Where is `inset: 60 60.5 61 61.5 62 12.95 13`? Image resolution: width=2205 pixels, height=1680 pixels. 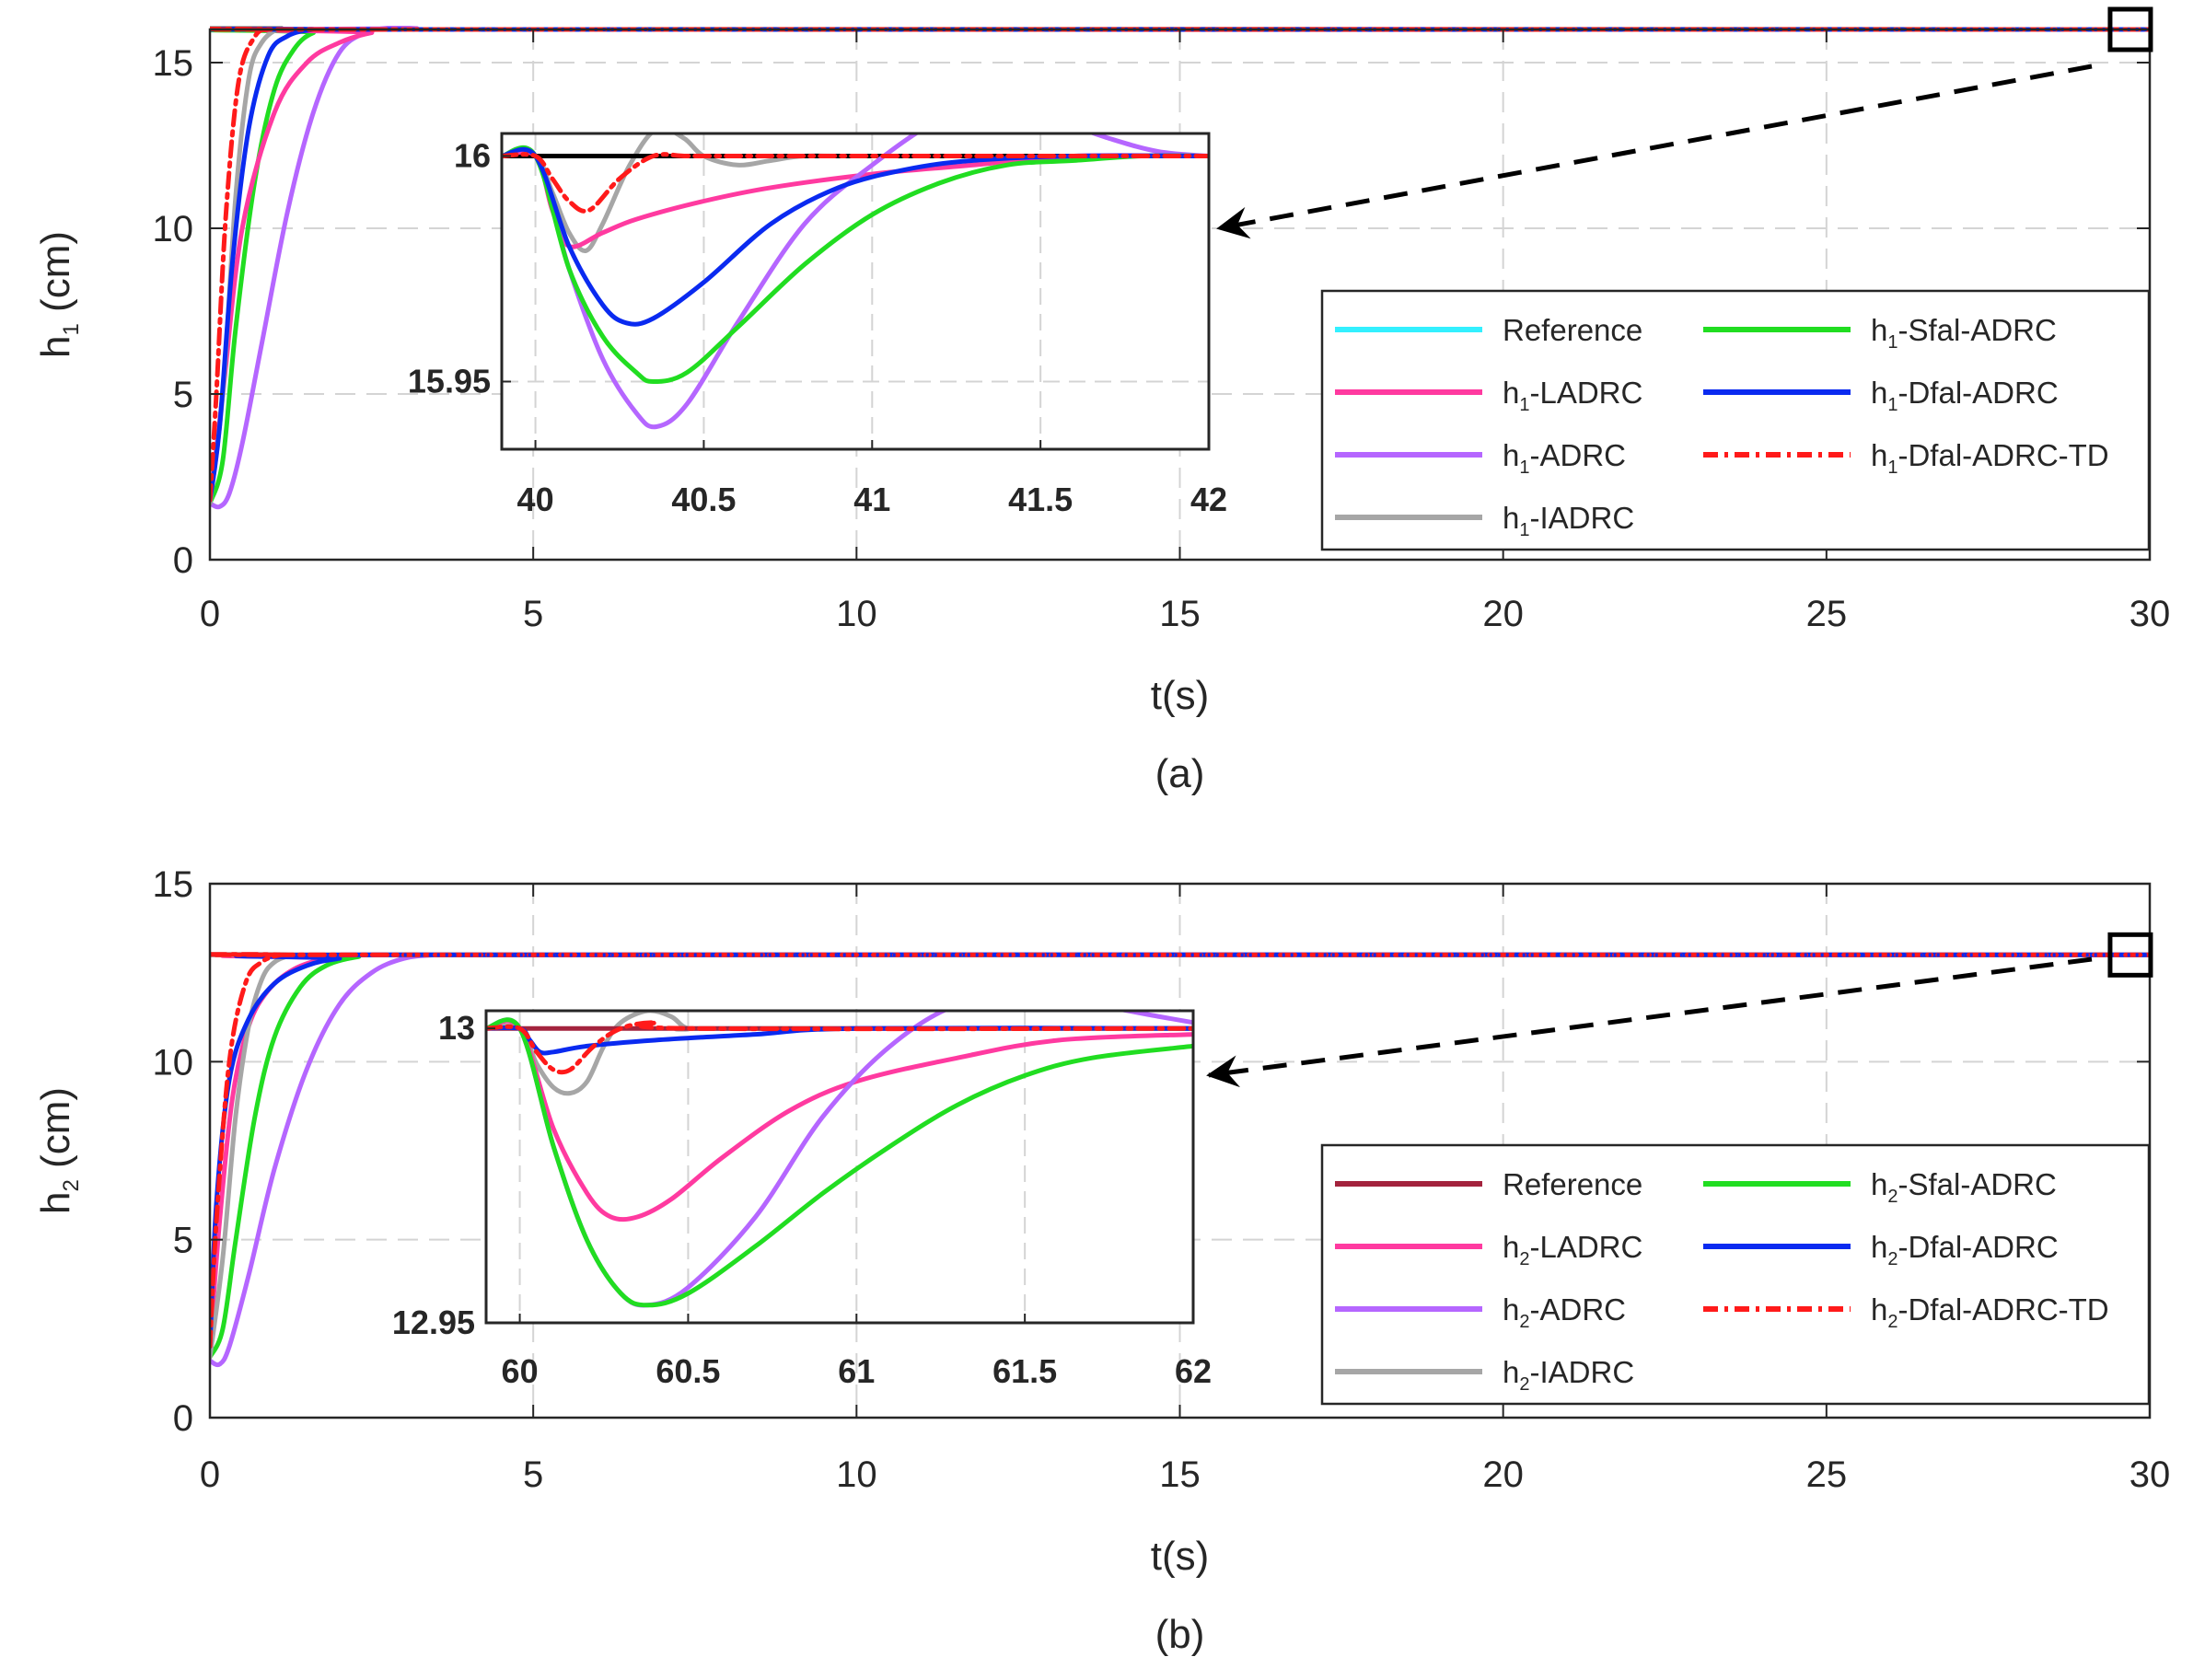
inset: 60 60.5 61 61.5 62 12.95 13 is located at coordinates (802, 1199).